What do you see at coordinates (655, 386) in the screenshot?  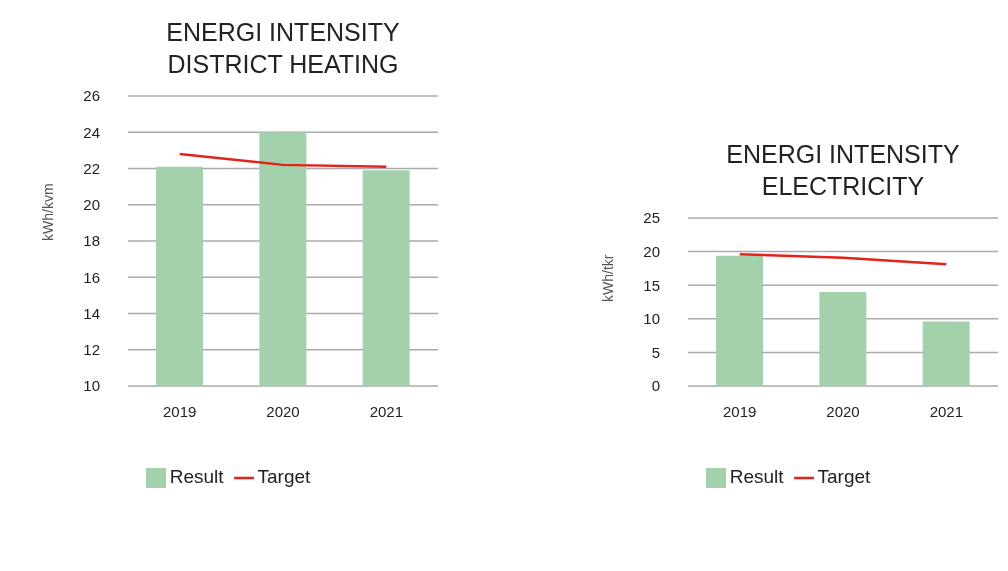 I see `y-tick-label: 0` at bounding box center [655, 386].